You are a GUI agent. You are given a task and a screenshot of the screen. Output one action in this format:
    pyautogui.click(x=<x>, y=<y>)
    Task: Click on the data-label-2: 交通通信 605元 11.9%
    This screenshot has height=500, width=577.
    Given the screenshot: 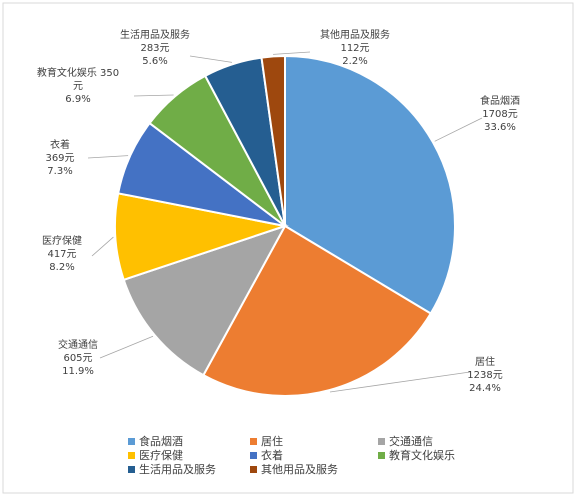 What is the action you would take?
    pyautogui.click(x=78, y=357)
    